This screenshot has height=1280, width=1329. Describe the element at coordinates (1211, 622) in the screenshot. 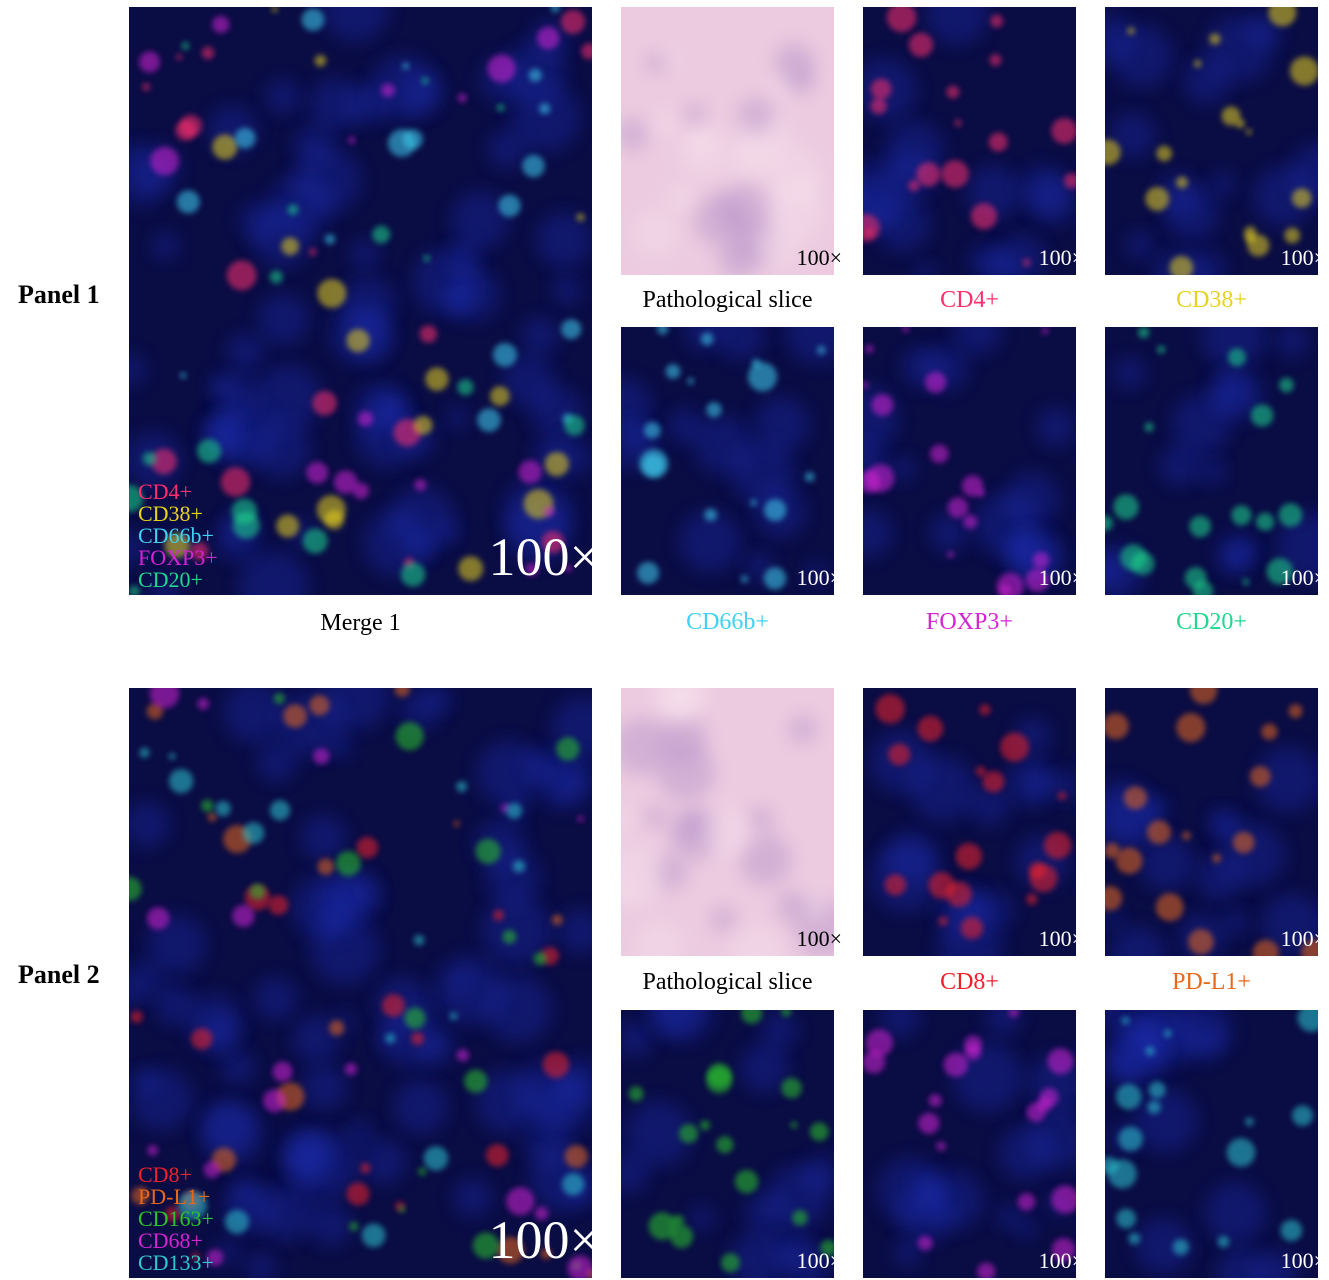

I see `caption: CD20+` at that location.